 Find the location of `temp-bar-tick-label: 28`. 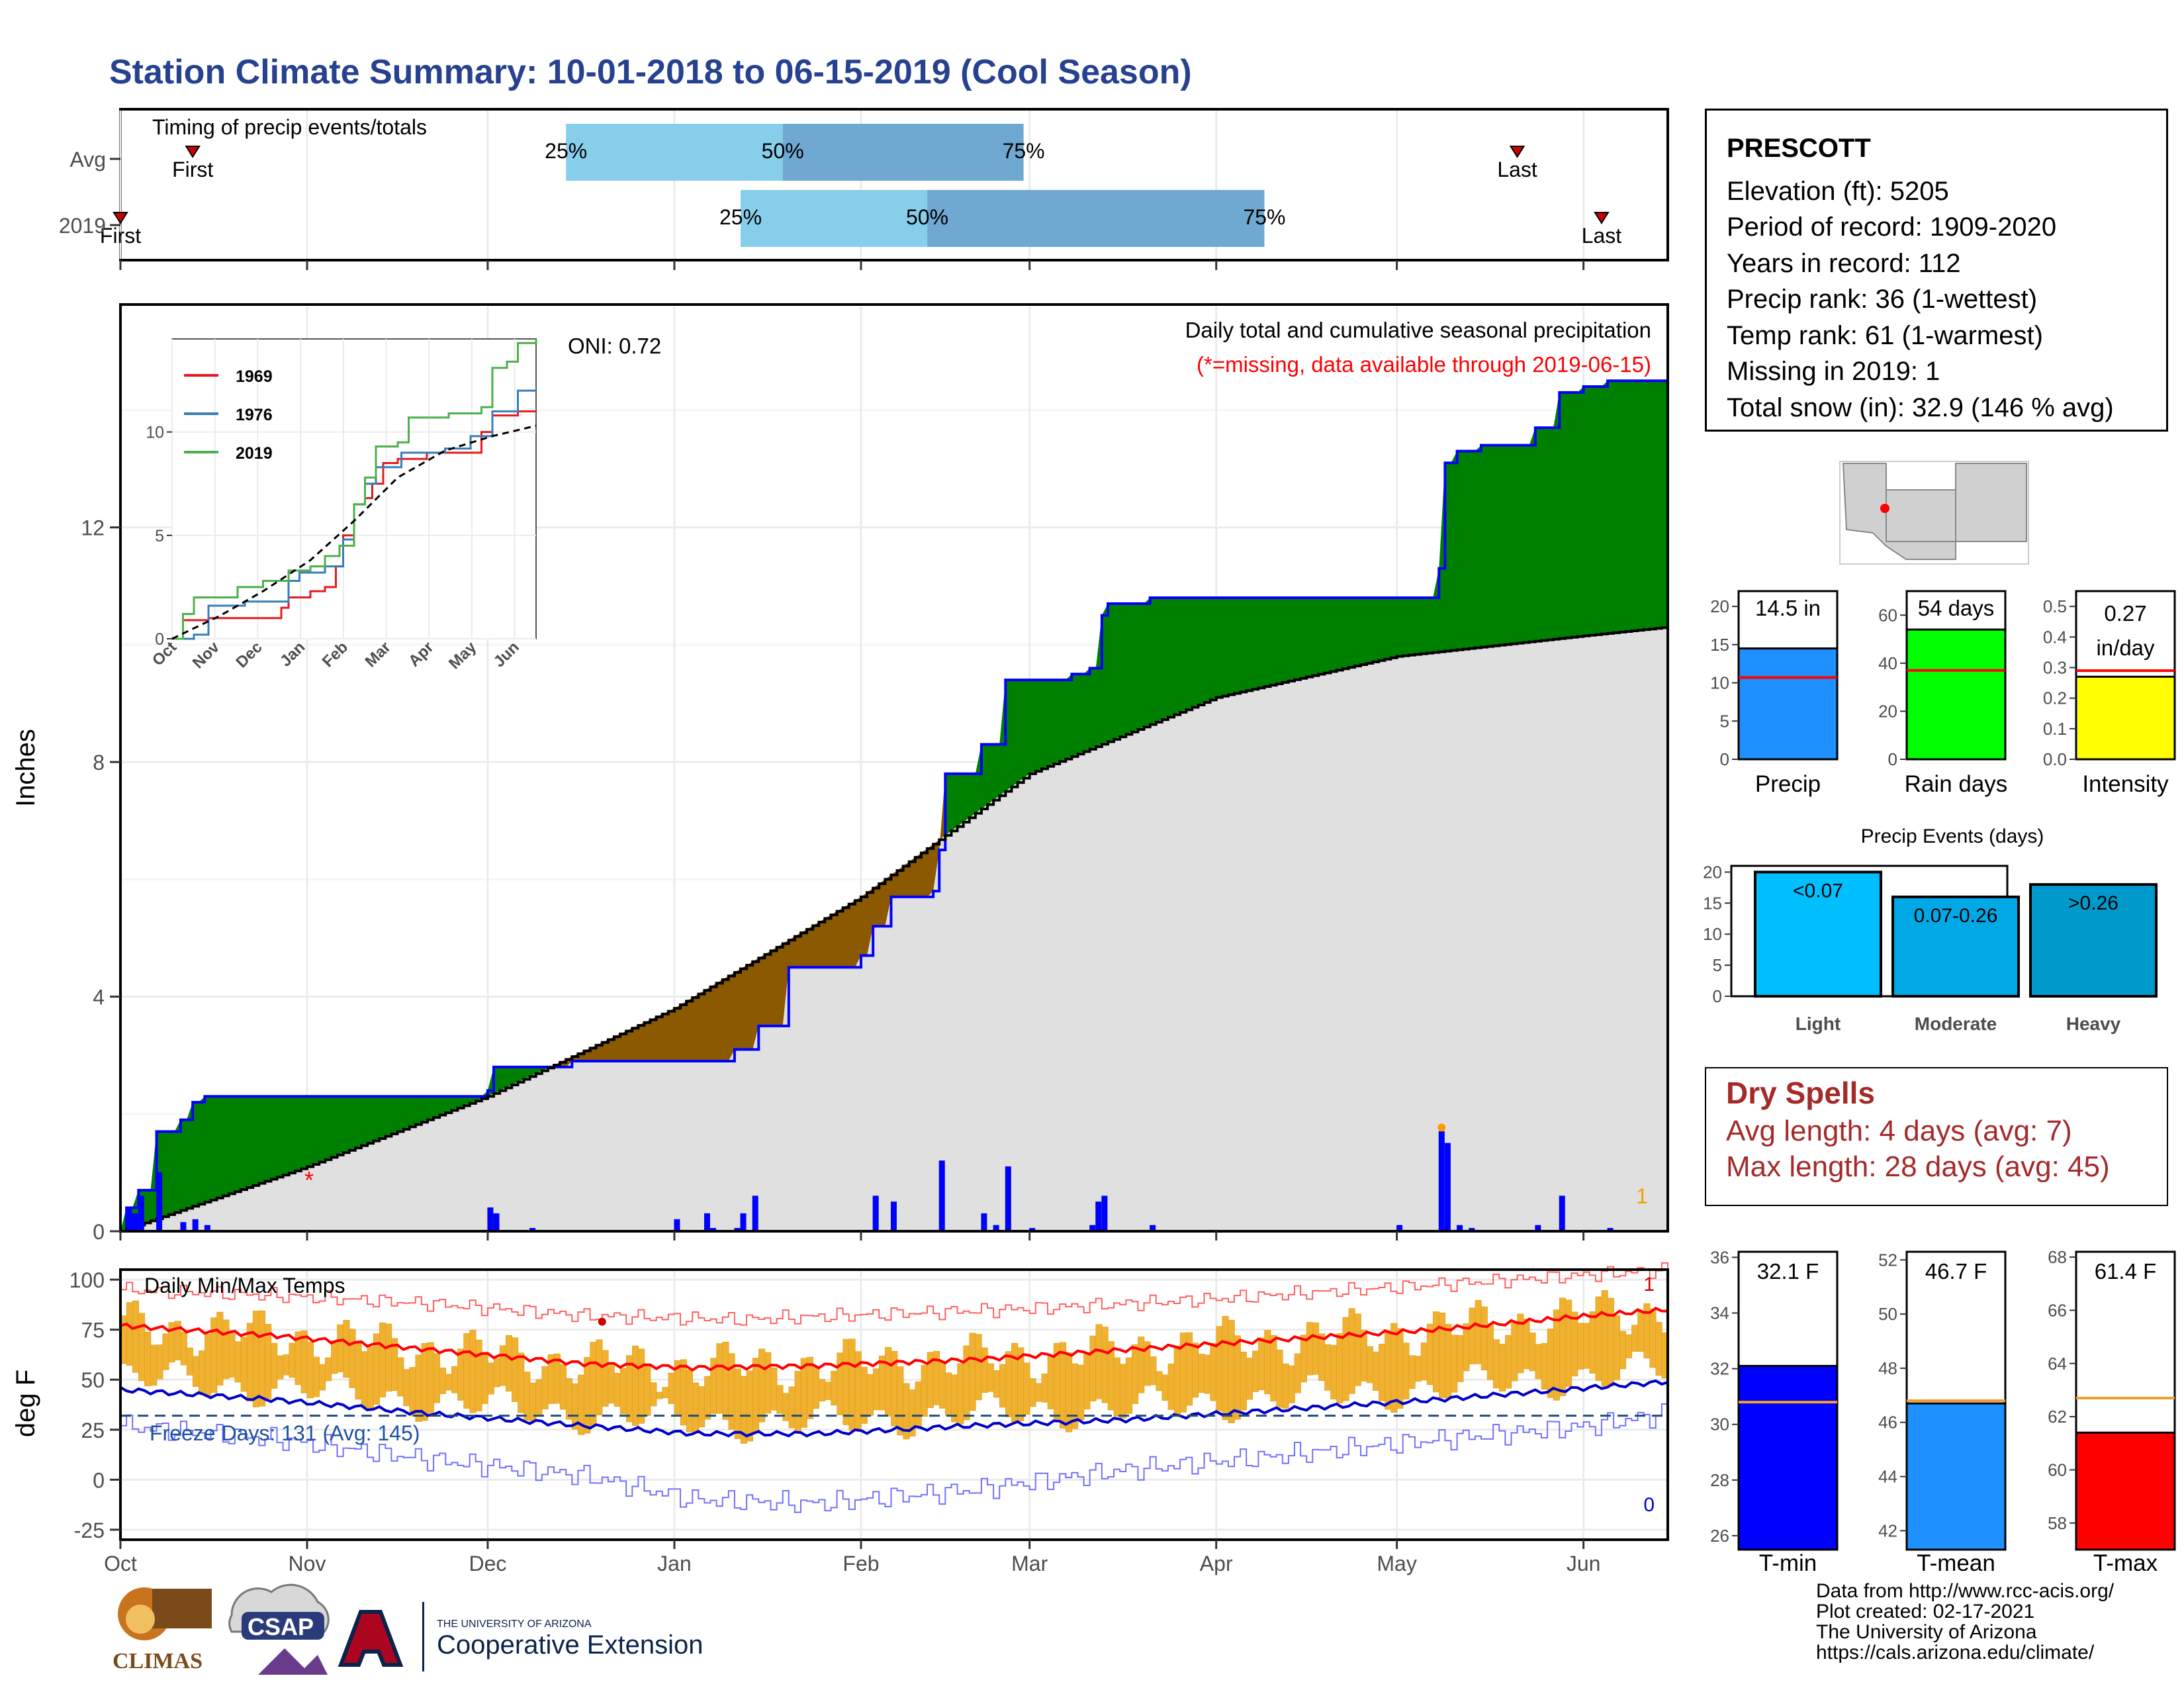

temp-bar-tick-label: 28 is located at coordinates (1720, 1480).